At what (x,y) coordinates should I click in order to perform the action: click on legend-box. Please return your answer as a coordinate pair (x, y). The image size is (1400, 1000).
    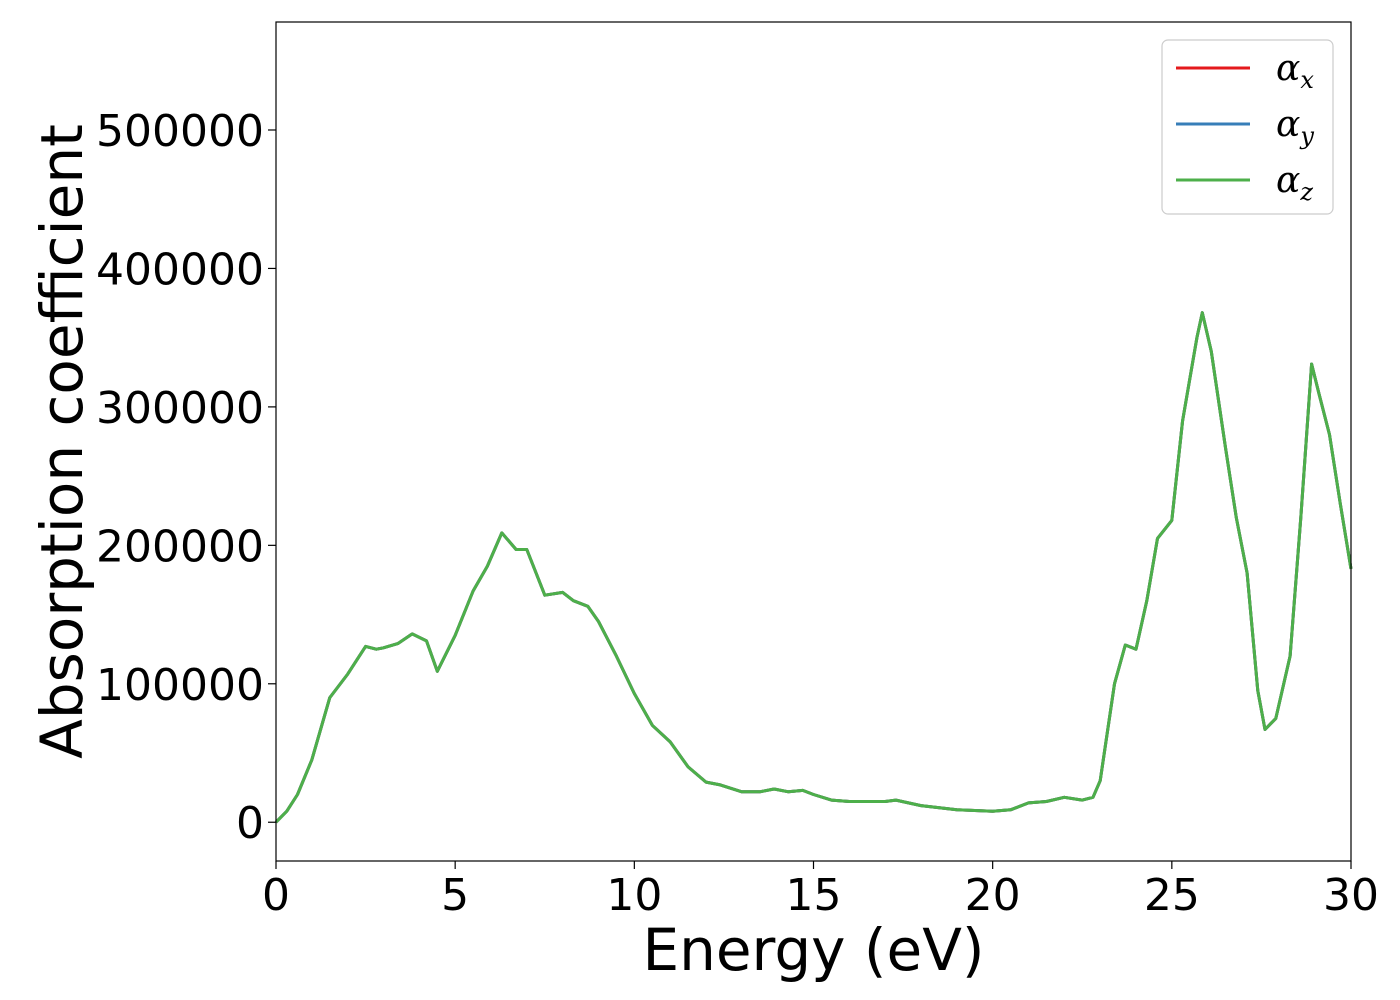
    Looking at the image, I should click on (1247, 127).